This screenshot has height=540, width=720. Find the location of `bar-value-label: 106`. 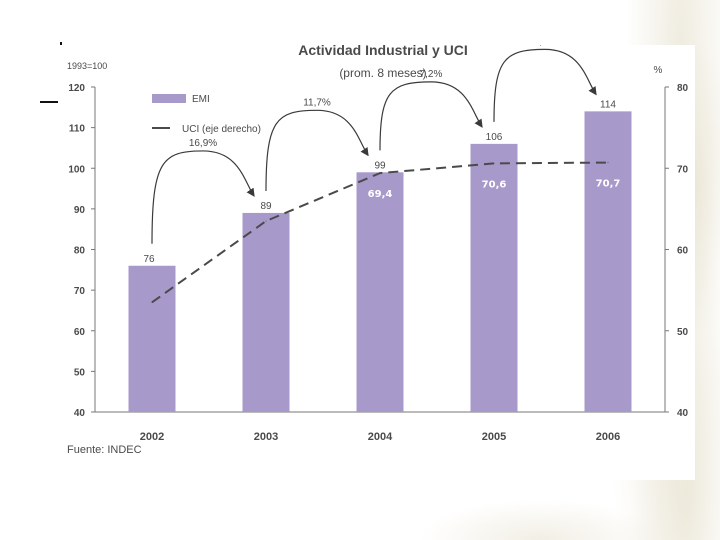

bar-value-label: 106 is located at coordinates (494, 137).